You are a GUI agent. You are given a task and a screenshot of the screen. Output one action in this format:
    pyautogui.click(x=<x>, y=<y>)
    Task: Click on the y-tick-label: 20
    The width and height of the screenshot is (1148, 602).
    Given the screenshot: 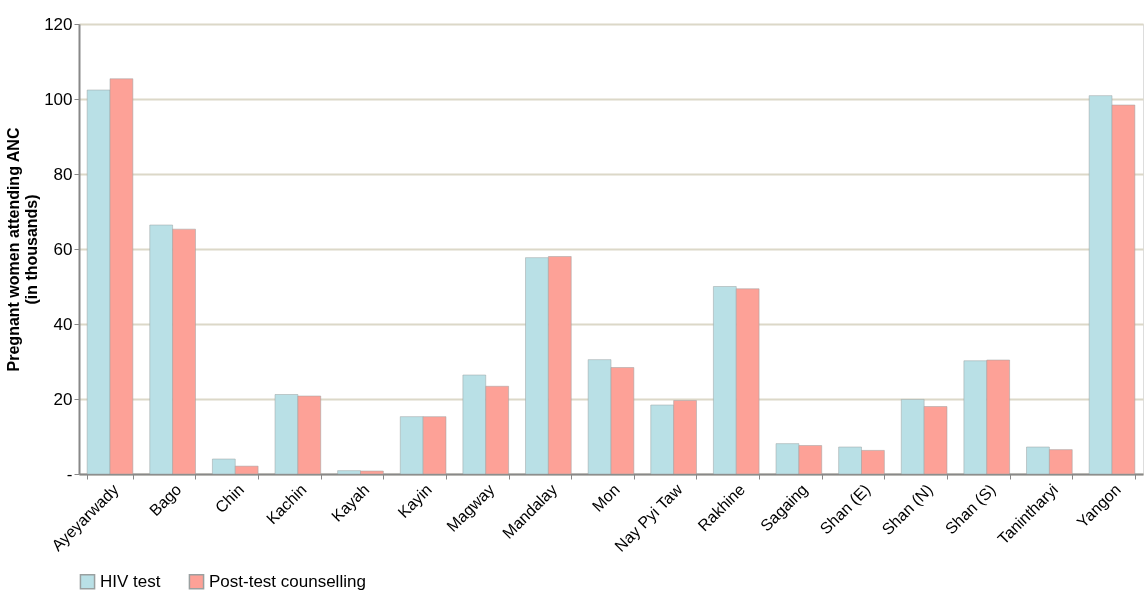 What is the action you would take?
    pyautogui.click(x=63, y=399)
    